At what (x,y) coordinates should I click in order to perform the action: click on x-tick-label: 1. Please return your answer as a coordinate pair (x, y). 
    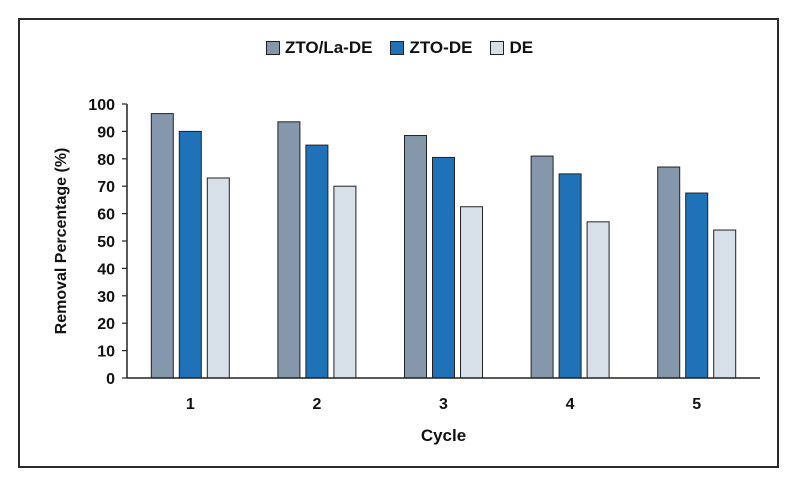
    Looking at the image, I should click on (190, 404).